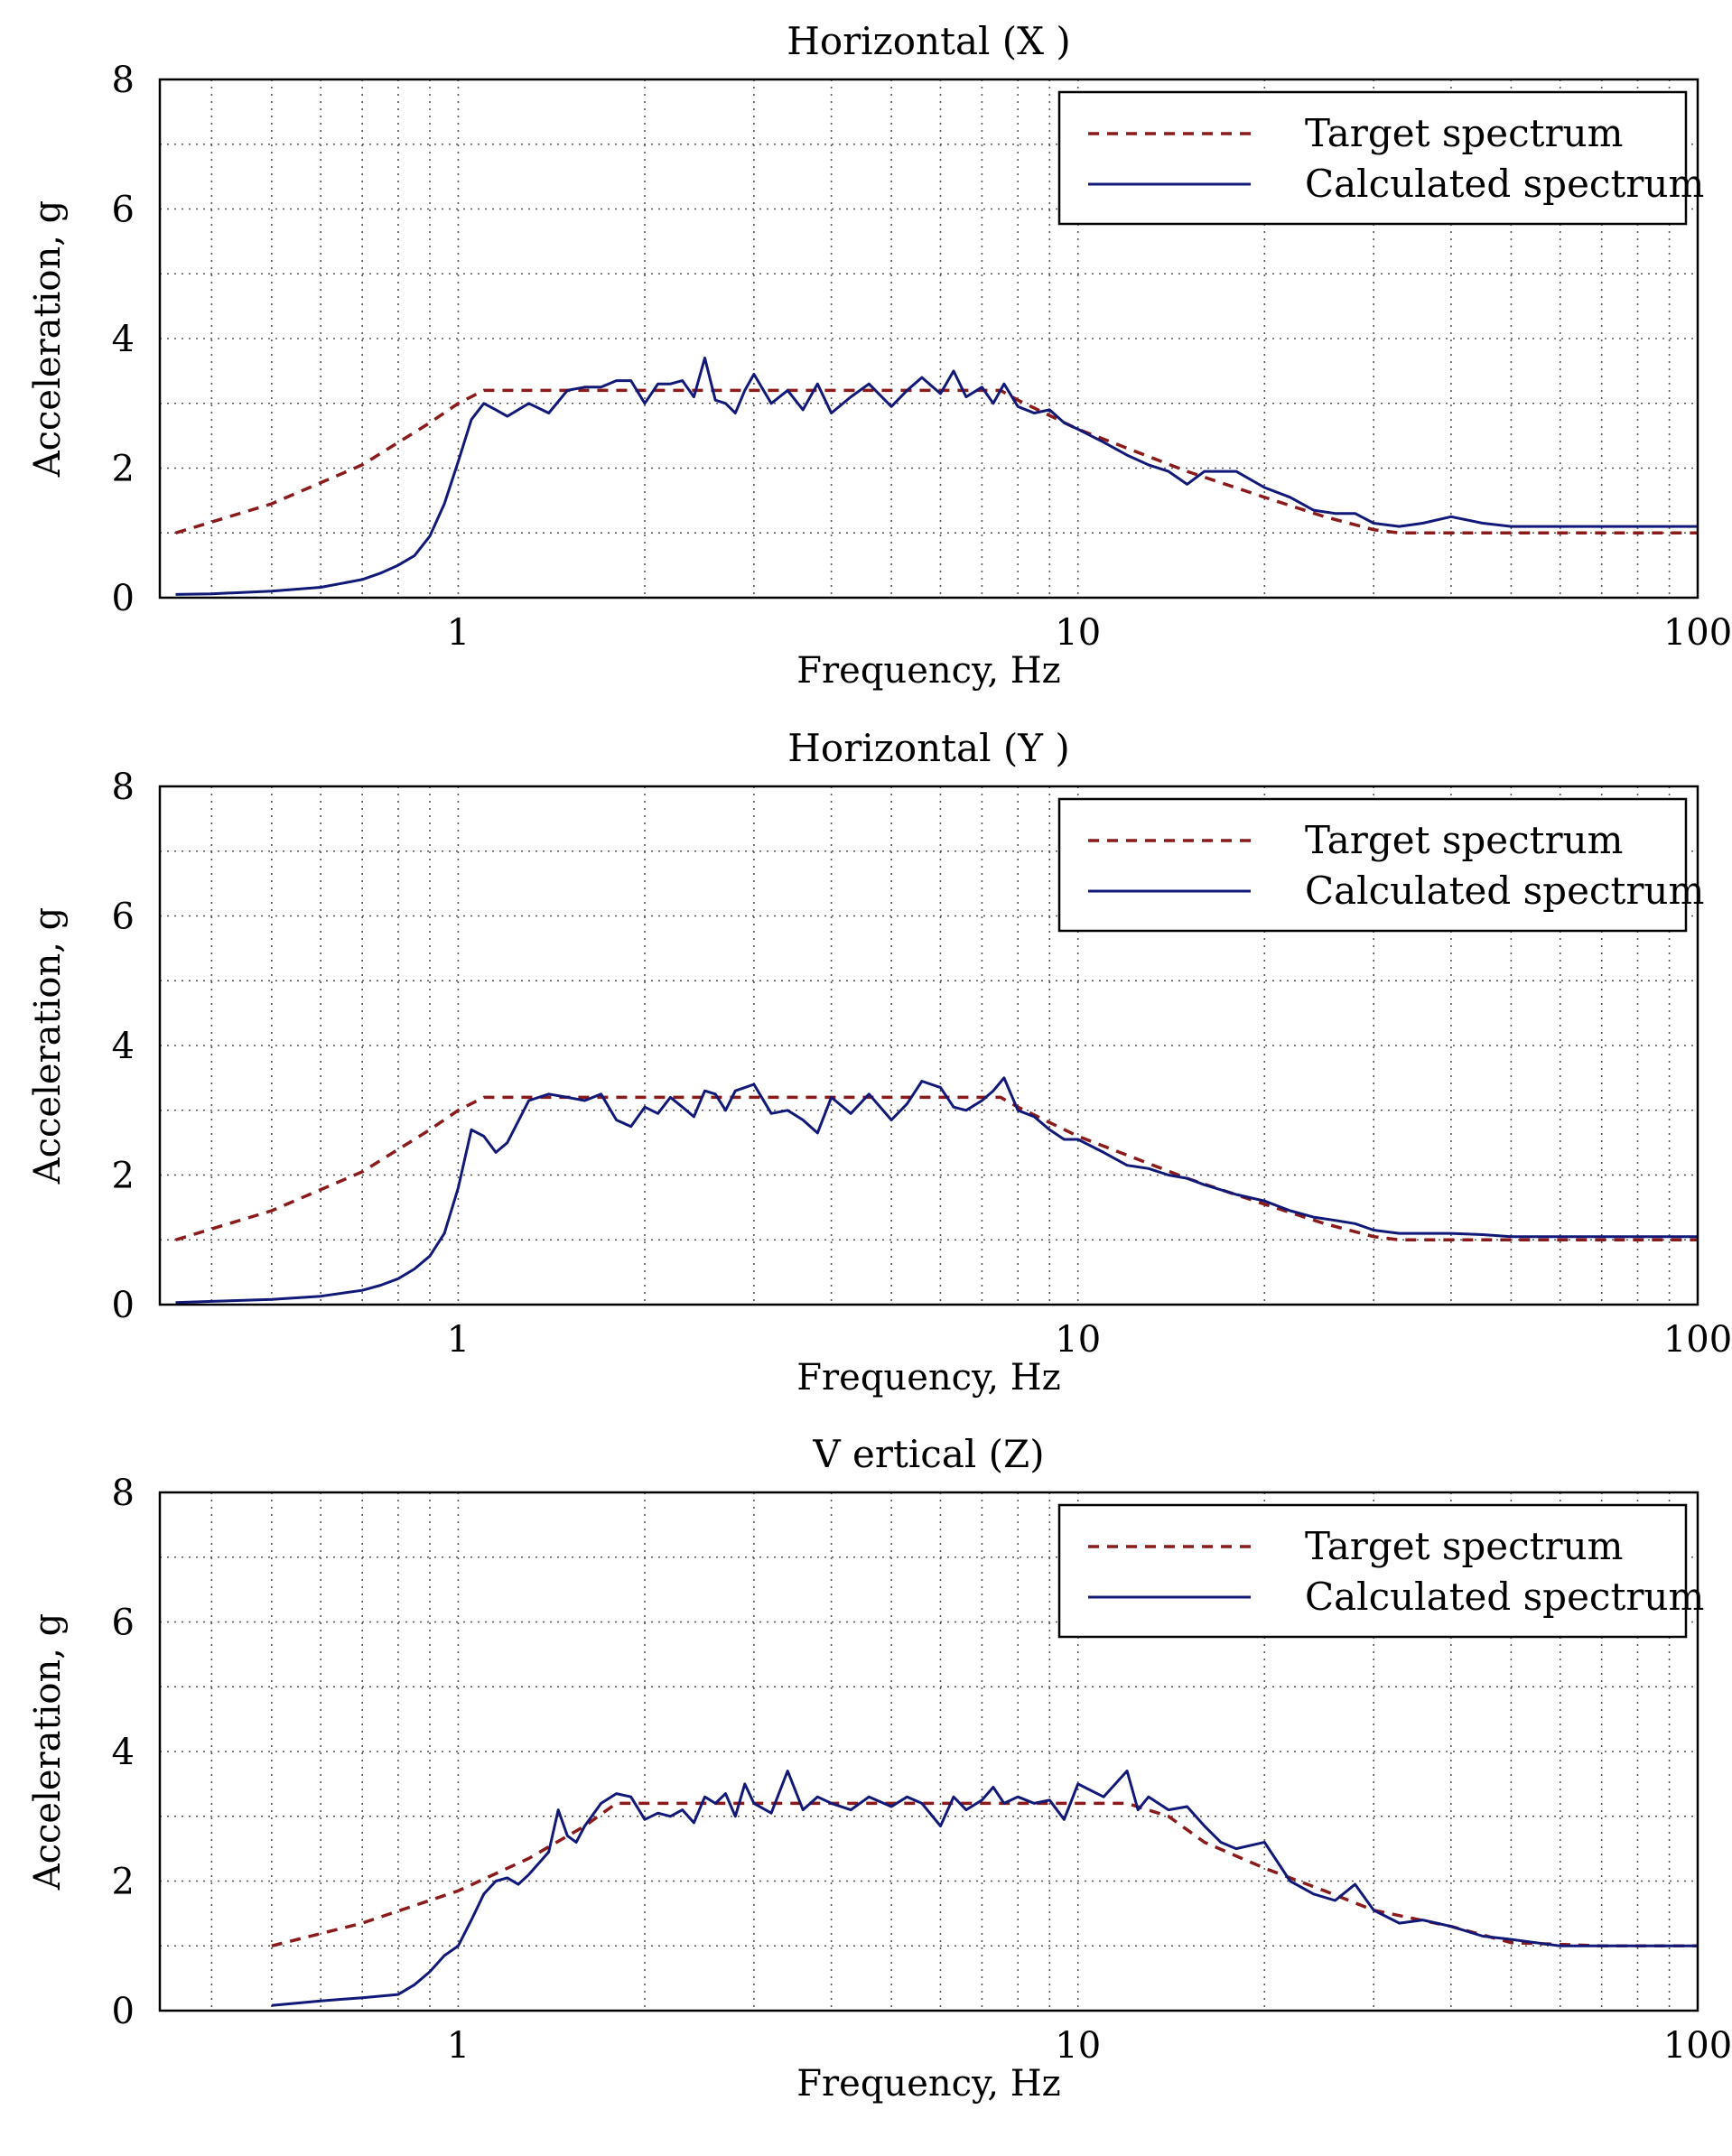  I want to click on chart-title: Horizontal (Y ), so click(928, 748).